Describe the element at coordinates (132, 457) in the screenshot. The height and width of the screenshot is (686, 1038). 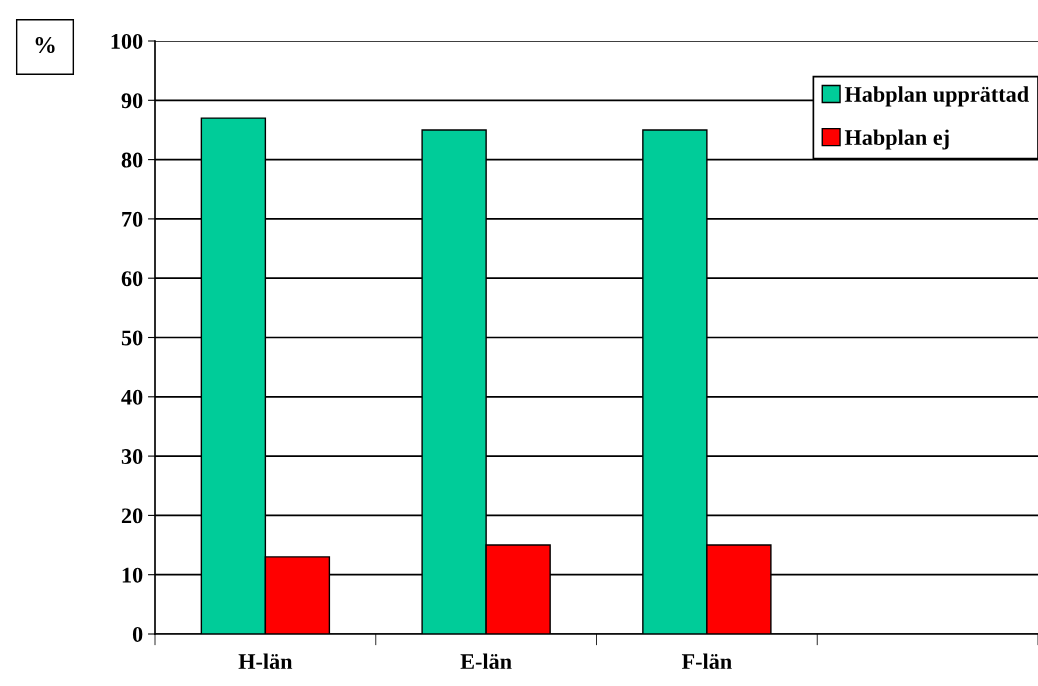
I see `y-tick-label: 30` at that location.